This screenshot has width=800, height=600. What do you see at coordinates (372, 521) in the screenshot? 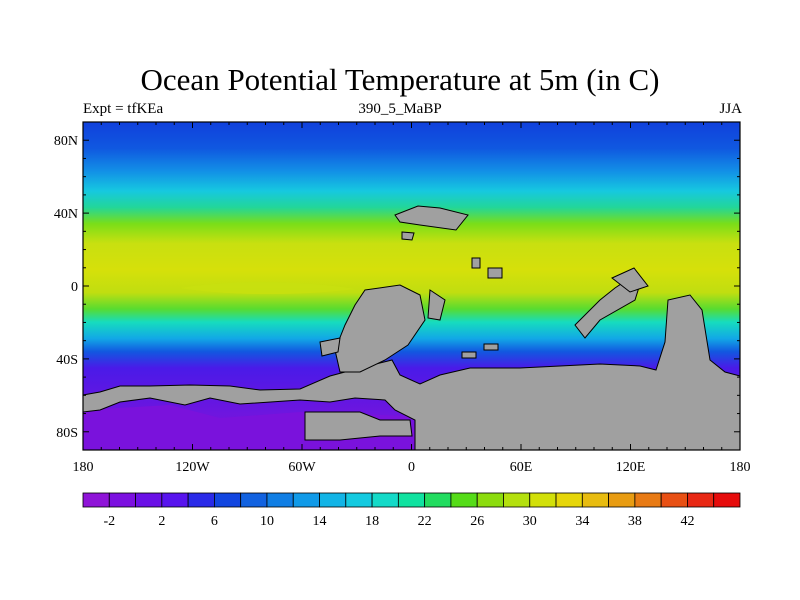
I see `colorbar-tick-label: 18` at bounding box center [372, 521].